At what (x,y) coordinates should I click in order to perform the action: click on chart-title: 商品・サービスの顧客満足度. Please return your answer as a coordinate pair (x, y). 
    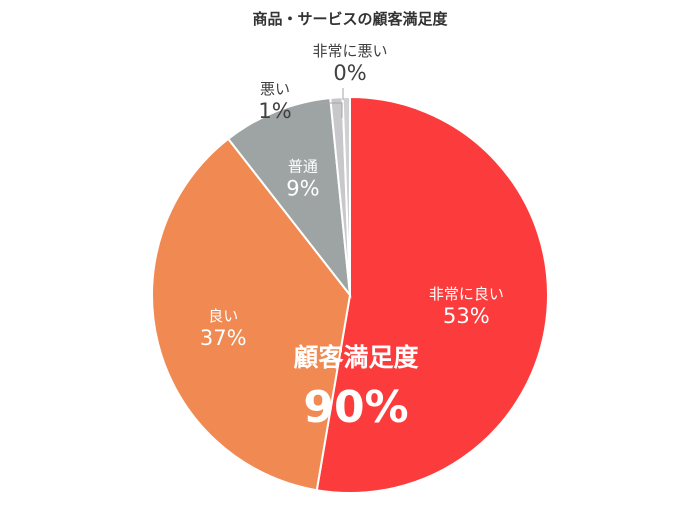
    Looking at the image, I should click on (350, 19).